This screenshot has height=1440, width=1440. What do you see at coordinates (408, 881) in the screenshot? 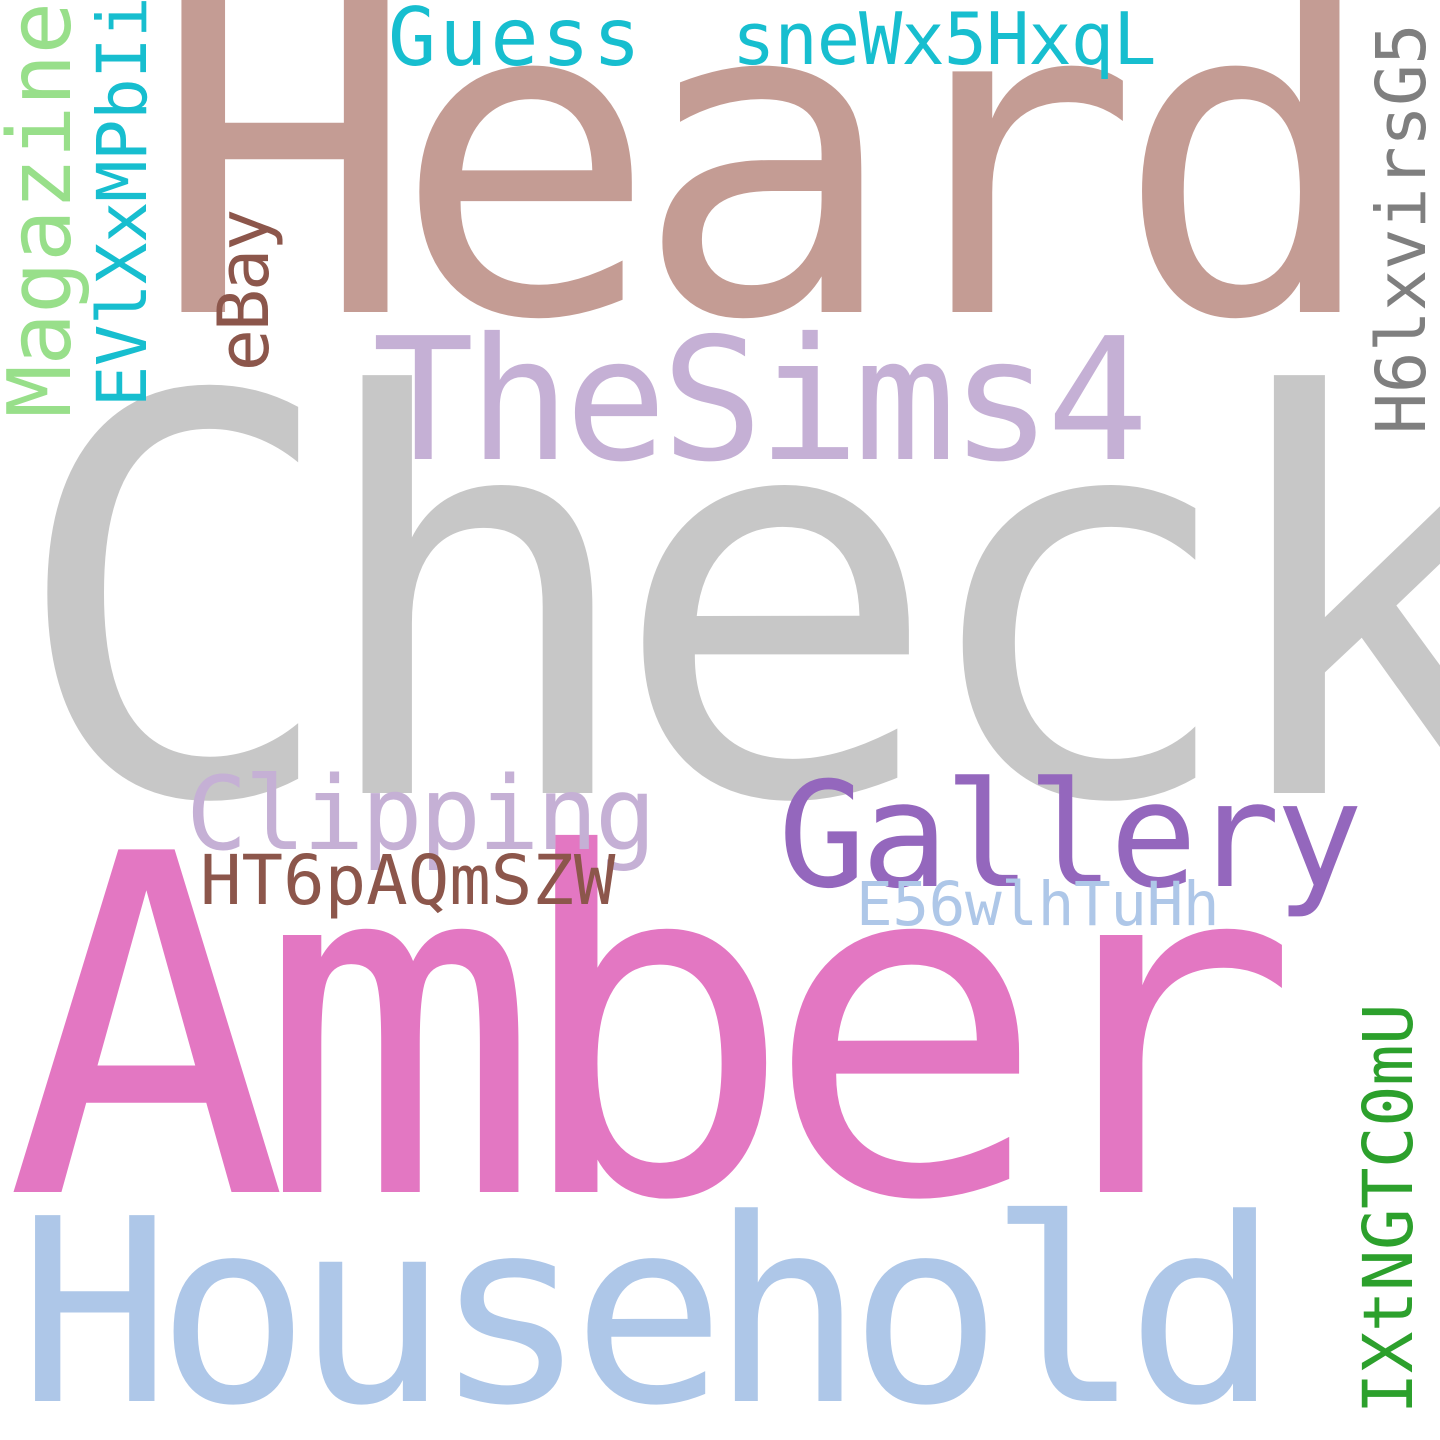
I see `word-ht6paqmszw: HT6pAQmSZW` at bounding box center [408, 881].